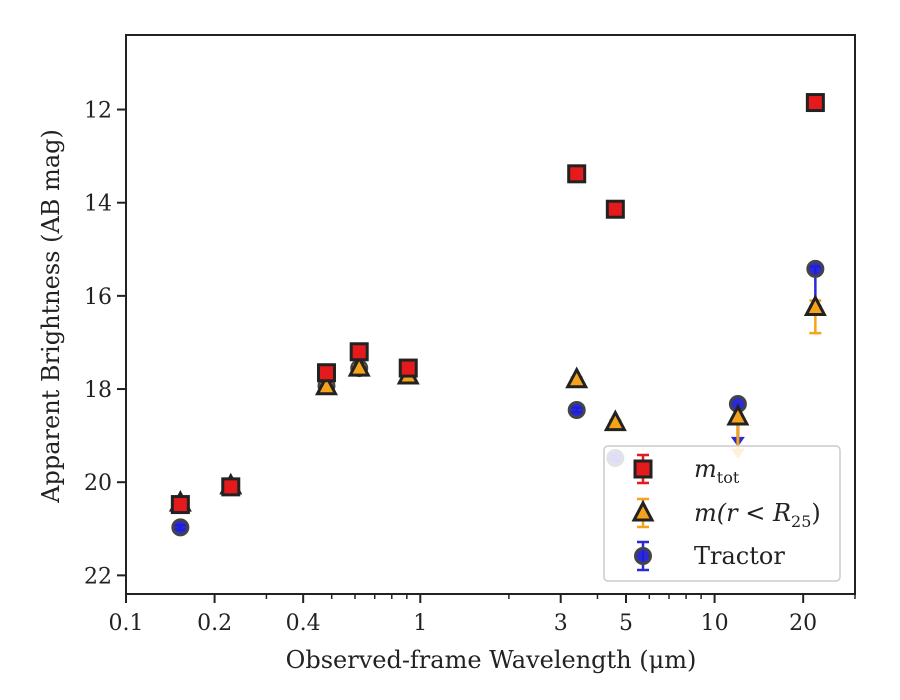  What do you see at coordinates (98, 483) in the screenshot?
I see `y-tick-label: 20` at bounding box center [98, 483].